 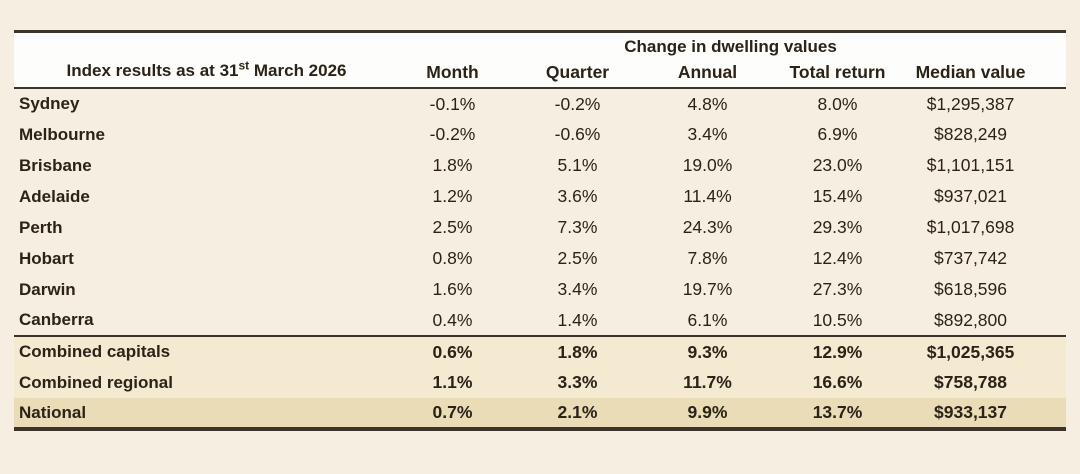 What do you see at coordinates (452, 319) in the screenshot?
I see `cell-month: 0.4%` at bounding box center [452, 319].